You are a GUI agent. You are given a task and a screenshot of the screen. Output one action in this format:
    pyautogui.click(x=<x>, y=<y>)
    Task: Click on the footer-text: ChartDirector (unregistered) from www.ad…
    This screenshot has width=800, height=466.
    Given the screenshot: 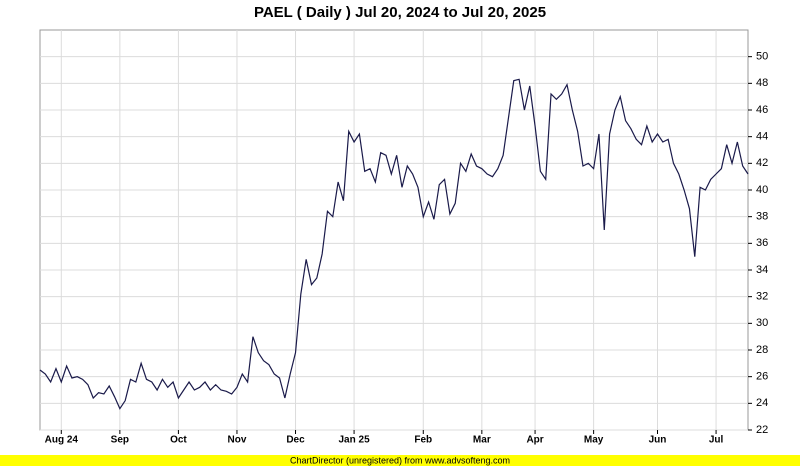 What is the action you would take?
    pyautogui.click(x=400, y=460)
    